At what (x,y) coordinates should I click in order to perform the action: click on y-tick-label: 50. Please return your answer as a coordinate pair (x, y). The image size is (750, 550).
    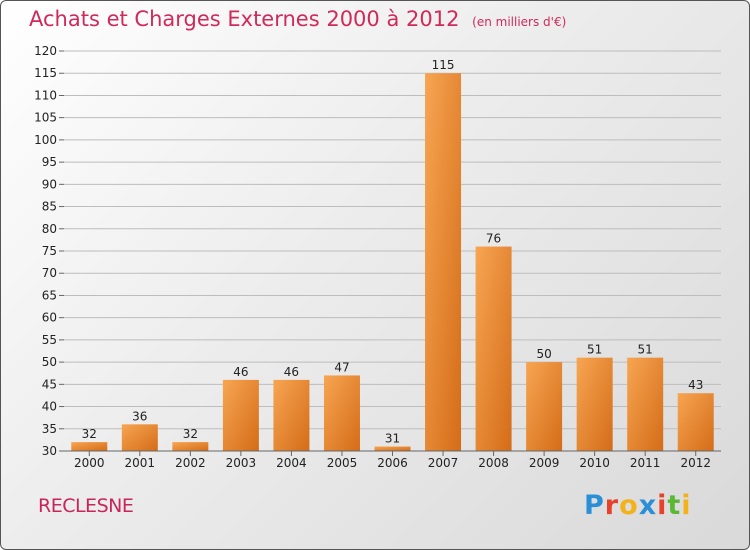
    Looking at the image, I should click on (49, 362).